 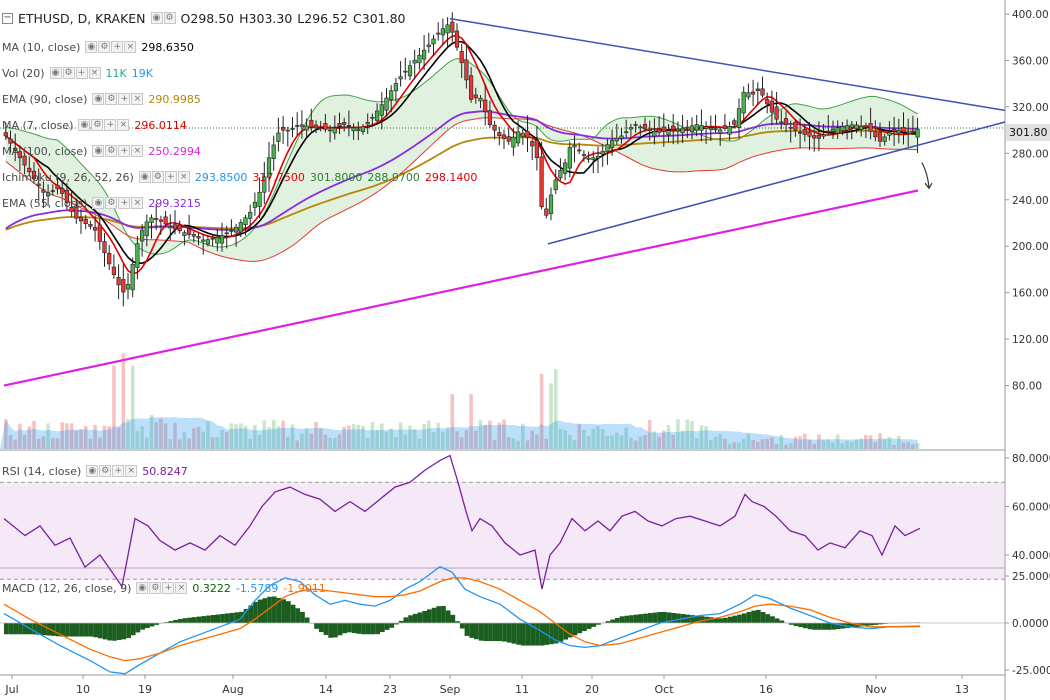 I want to click on settings-icon: ⚙, so click(x=169, y=18).